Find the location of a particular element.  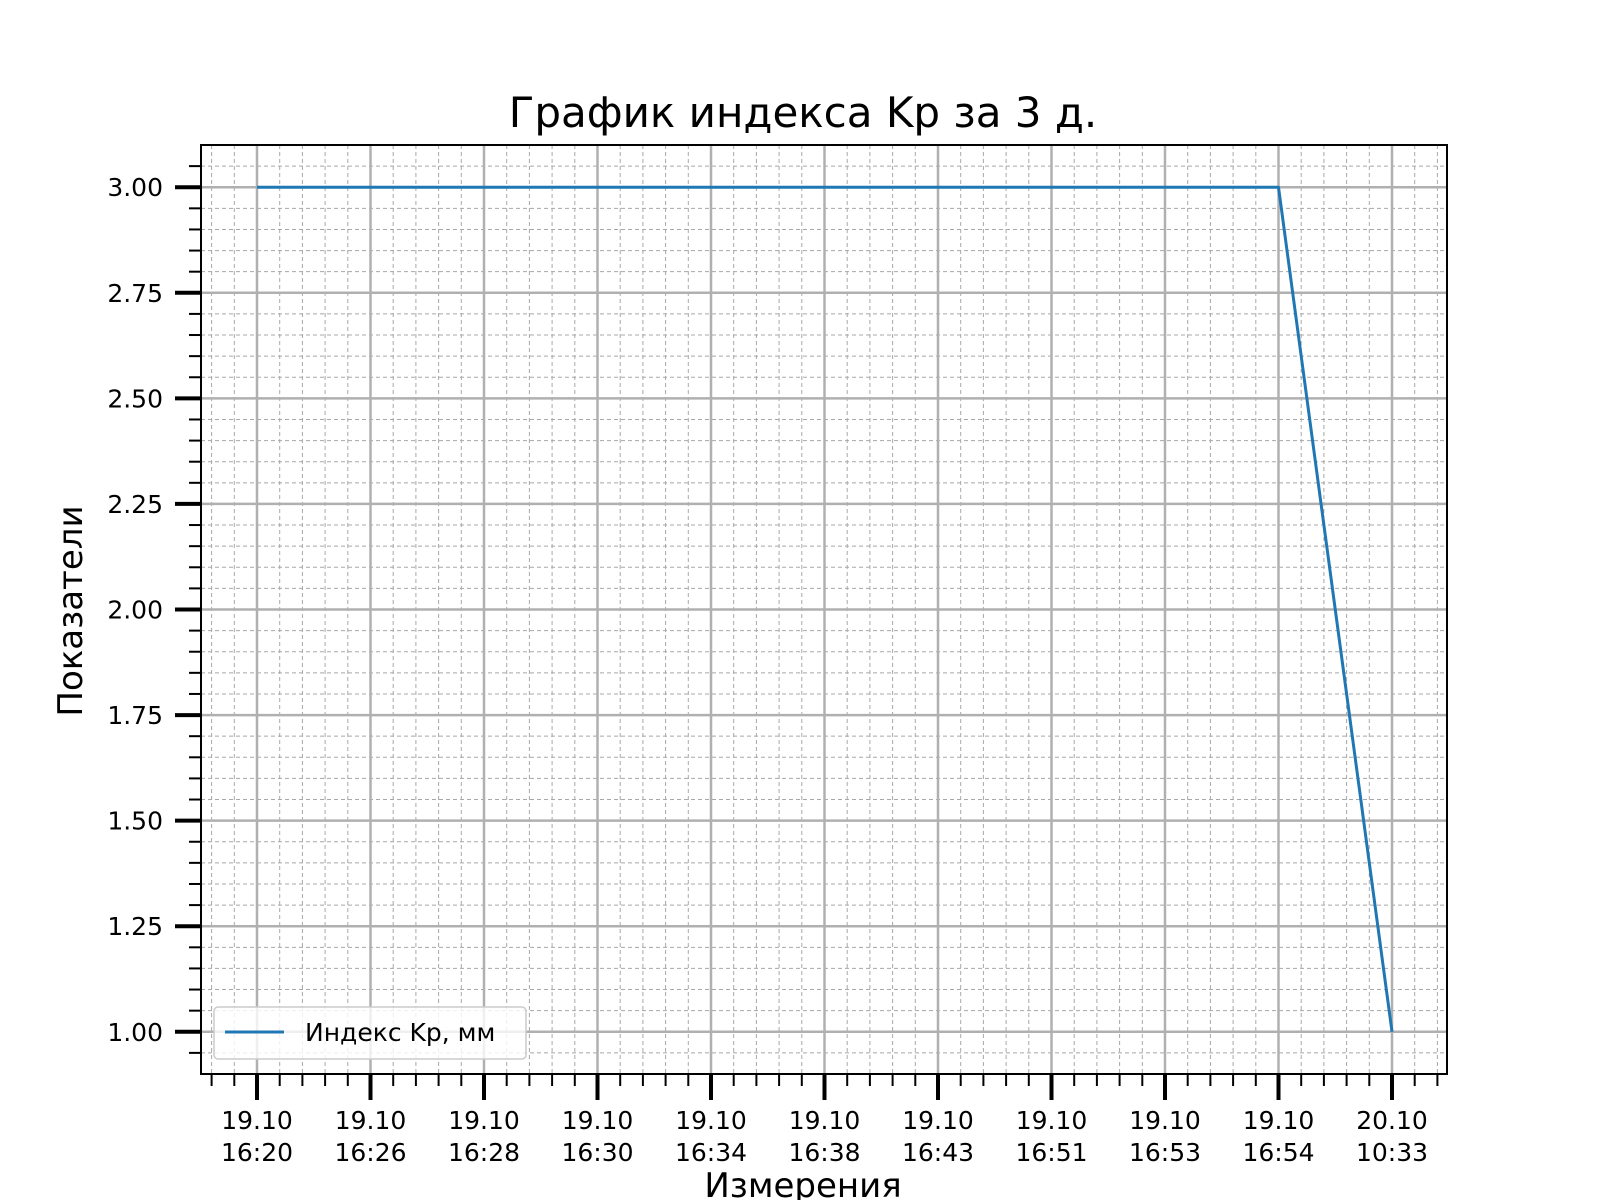

y-axis-label: Показатели is located at coordinates (71, 610).